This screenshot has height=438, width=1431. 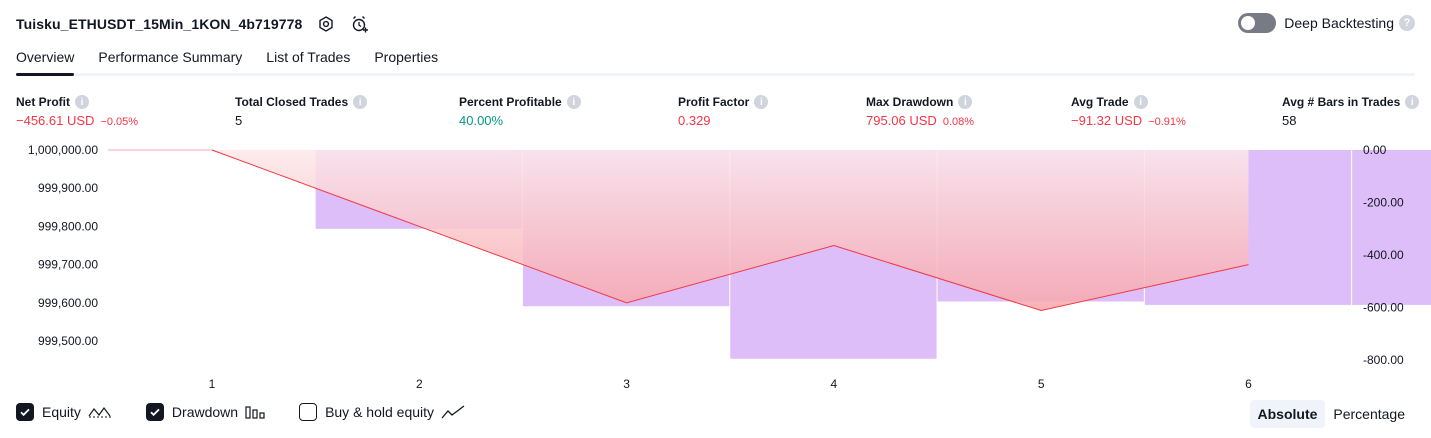 I want to click on absolute-button: Absolute, so click(x=1287, y=414).